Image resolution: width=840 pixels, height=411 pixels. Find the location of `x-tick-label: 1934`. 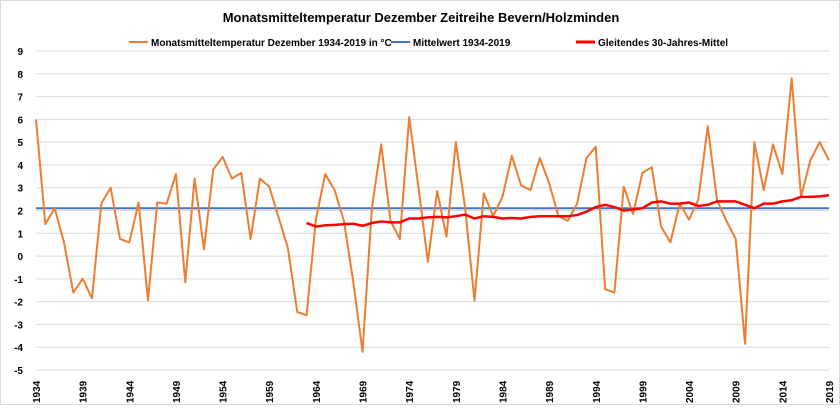

x-tick-label: 1934 is located at coordinates (37, 391).